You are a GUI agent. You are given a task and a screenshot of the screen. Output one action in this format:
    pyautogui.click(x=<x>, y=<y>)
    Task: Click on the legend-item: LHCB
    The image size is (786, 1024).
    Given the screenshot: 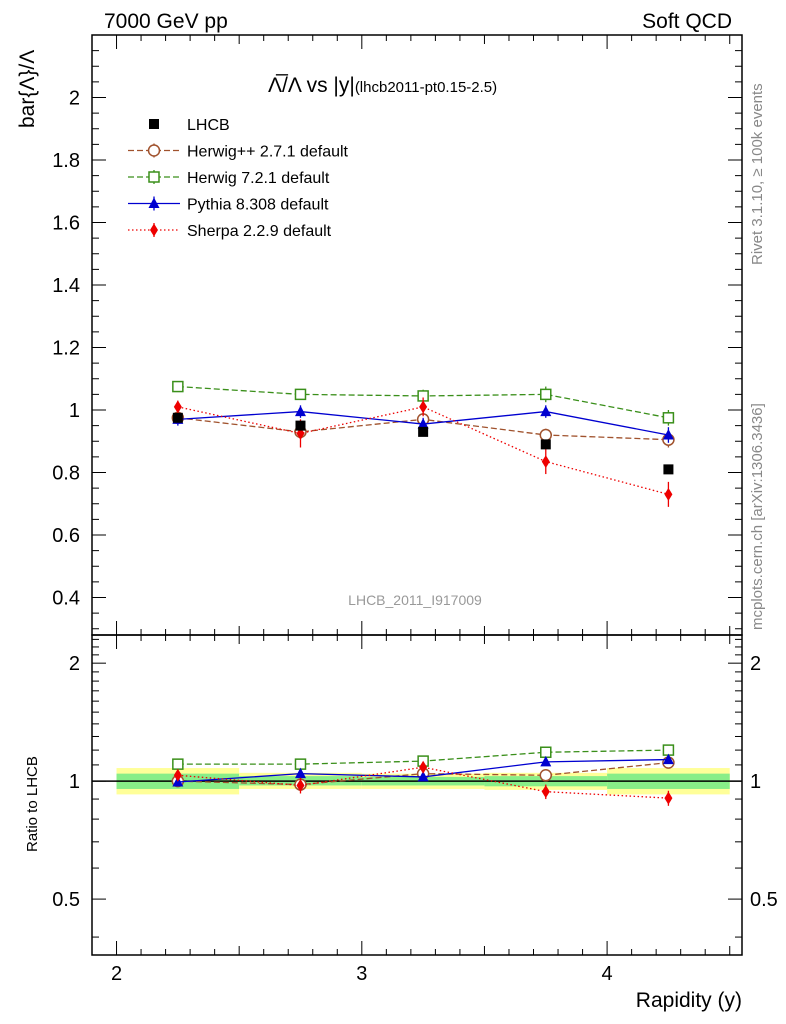 What is the action you would take?
    pyautogui.click(x=189, y=125)
    